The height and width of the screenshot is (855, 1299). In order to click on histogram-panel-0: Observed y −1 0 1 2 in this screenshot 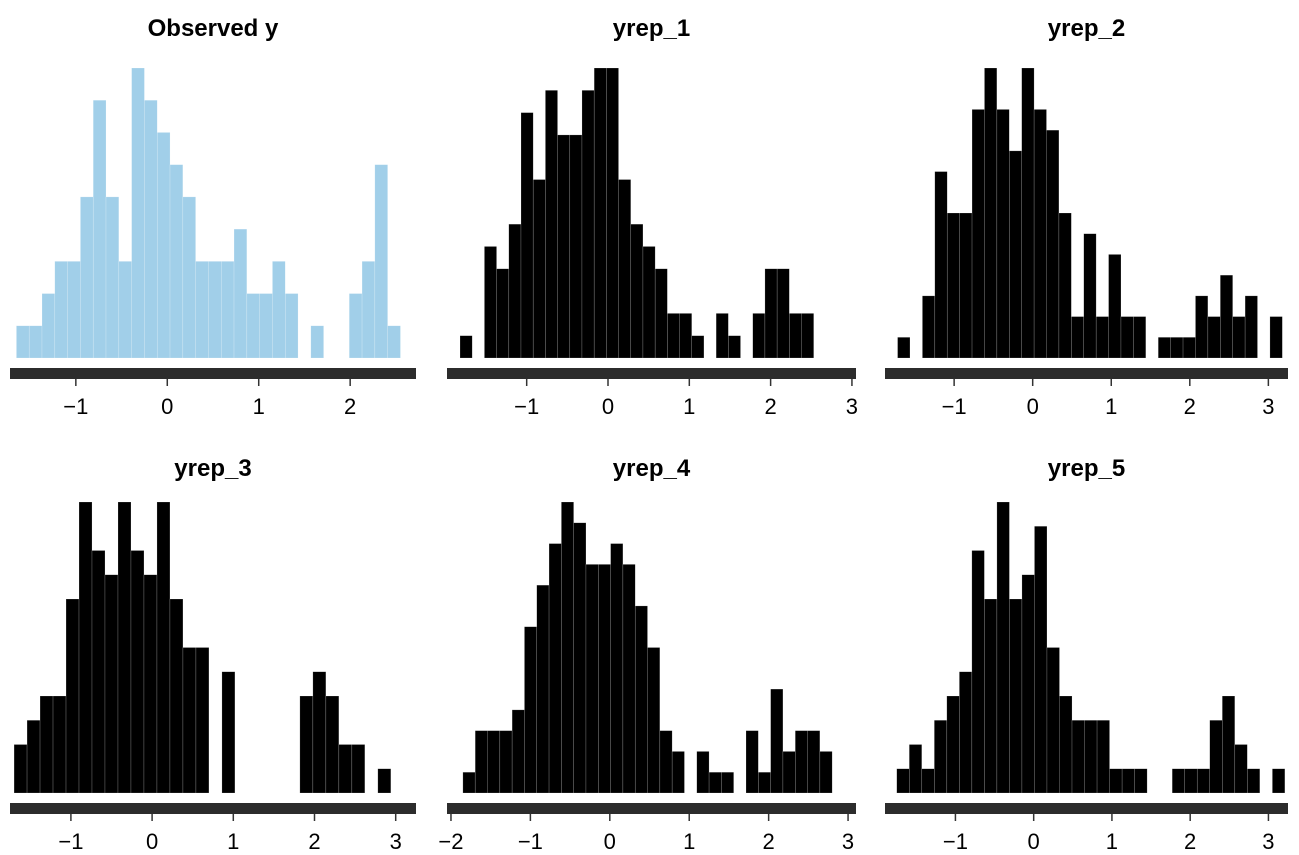, I will do `click(213, 217)`.